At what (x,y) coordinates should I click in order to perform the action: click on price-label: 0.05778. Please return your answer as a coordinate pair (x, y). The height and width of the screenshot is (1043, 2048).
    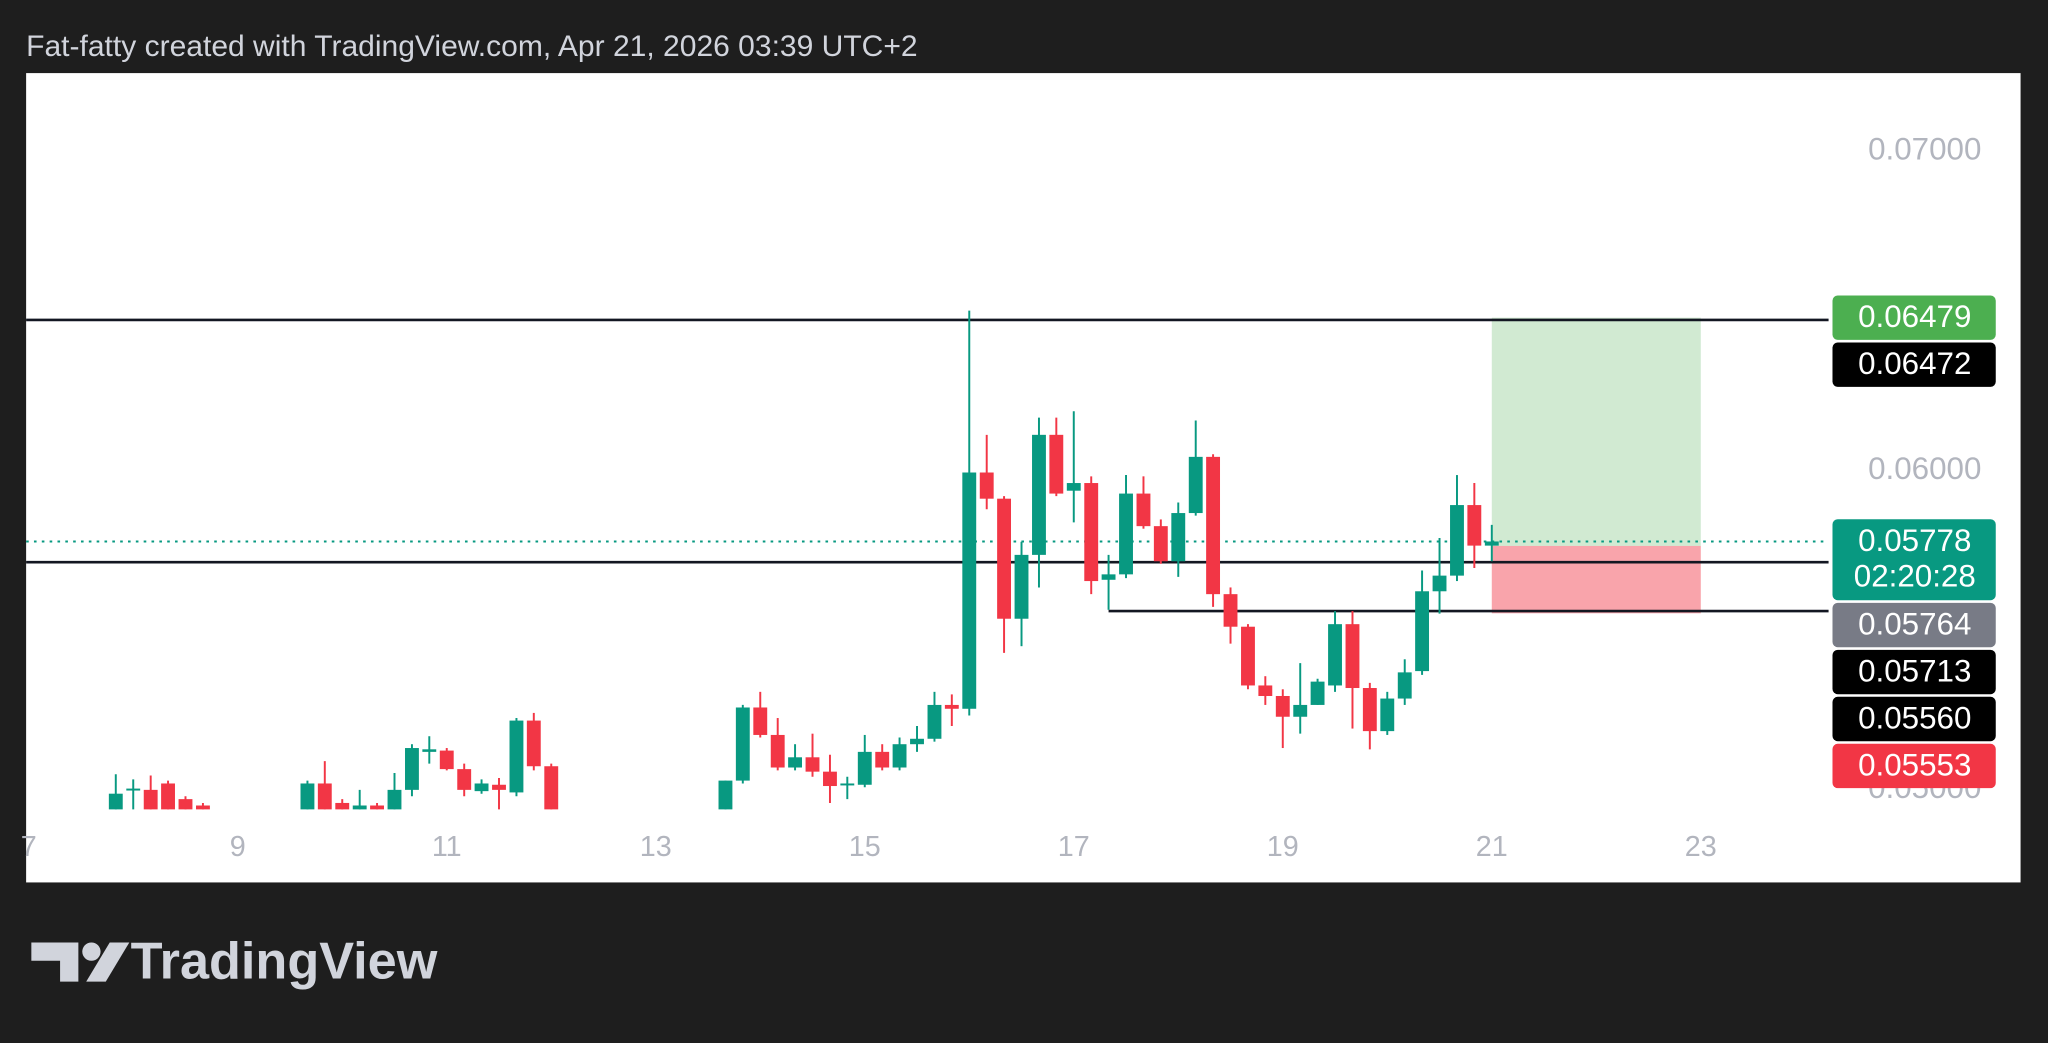
    Looking at the image, I should click on (1914, 540).